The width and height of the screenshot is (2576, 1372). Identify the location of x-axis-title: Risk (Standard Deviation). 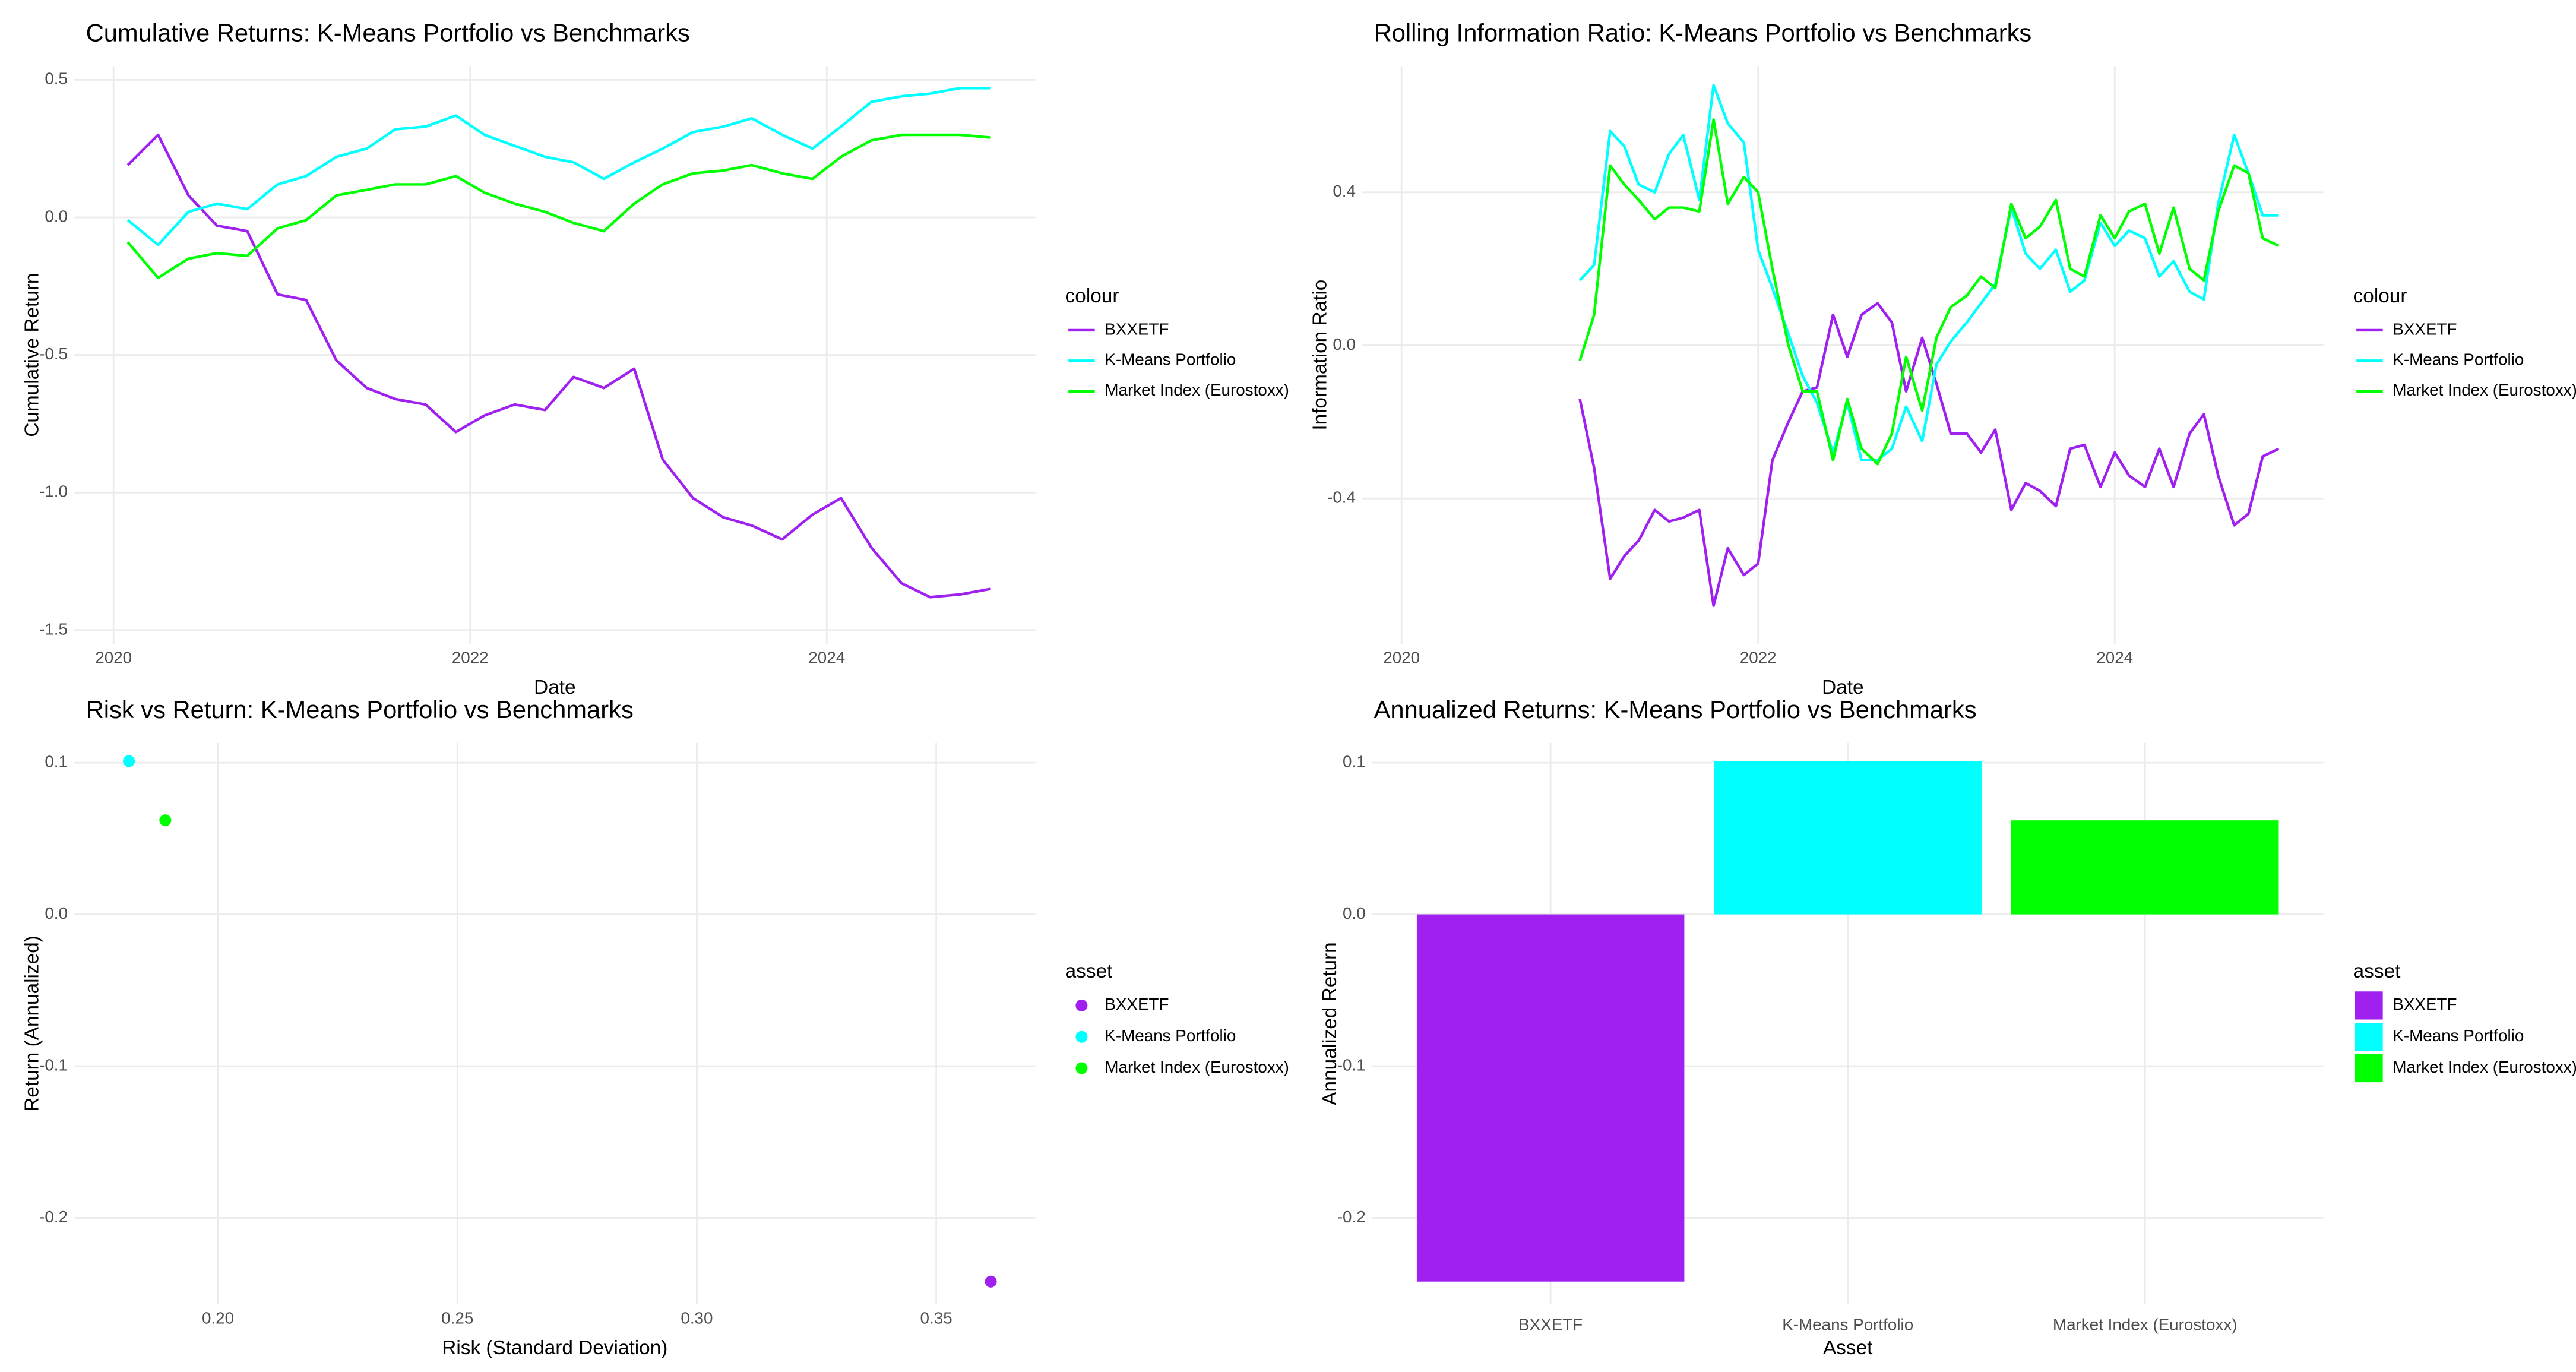
(554, 1348).